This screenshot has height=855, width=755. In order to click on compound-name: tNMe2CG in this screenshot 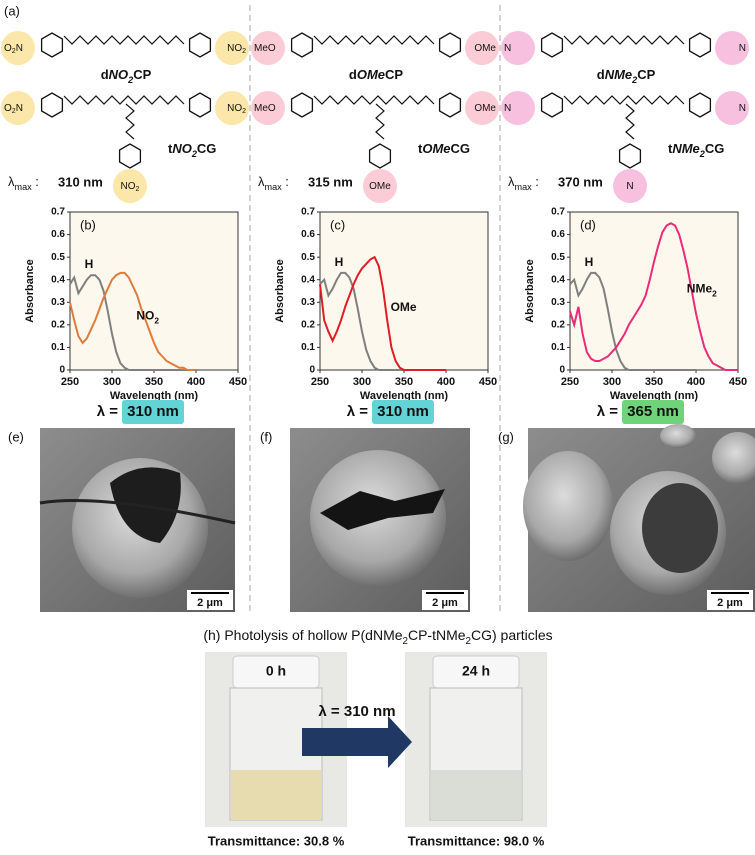, I will do `click(696, 150)`.